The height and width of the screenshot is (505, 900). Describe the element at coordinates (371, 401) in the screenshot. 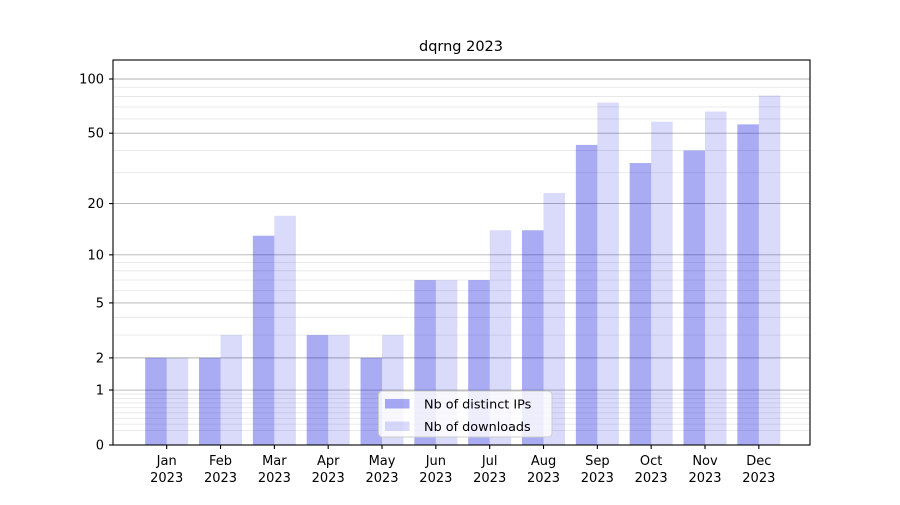

I see `bar-ips-may` at that location.